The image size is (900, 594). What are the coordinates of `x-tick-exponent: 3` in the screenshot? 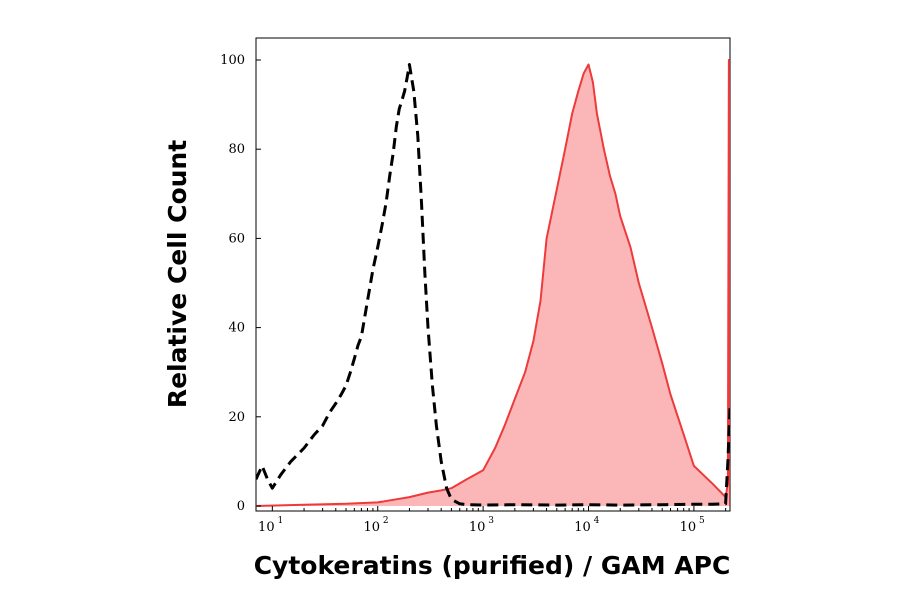 It's located at (491, 521).